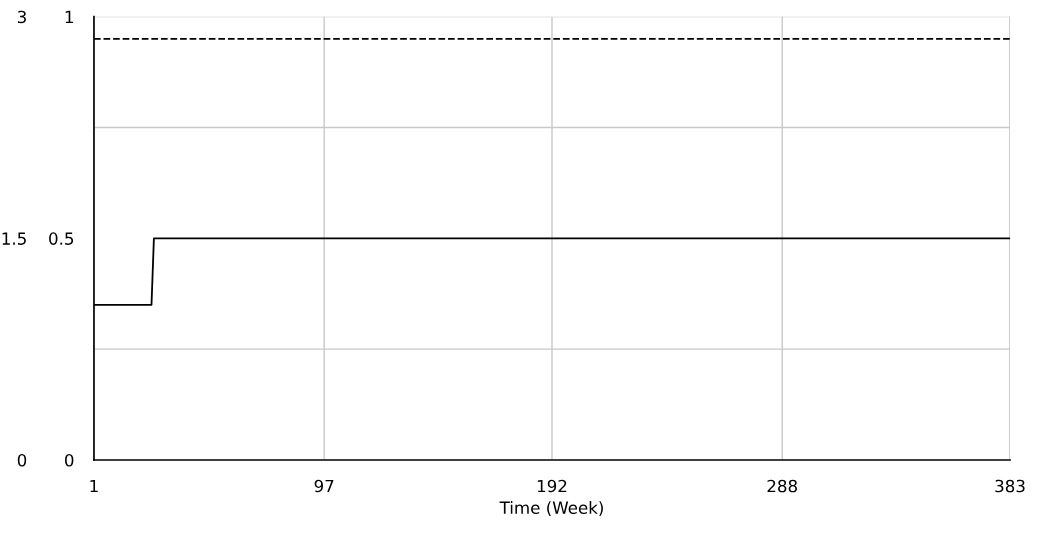 This screenshot has width=1037, height=556. I want to click on x-tick-label: 192, so click(552, 486).